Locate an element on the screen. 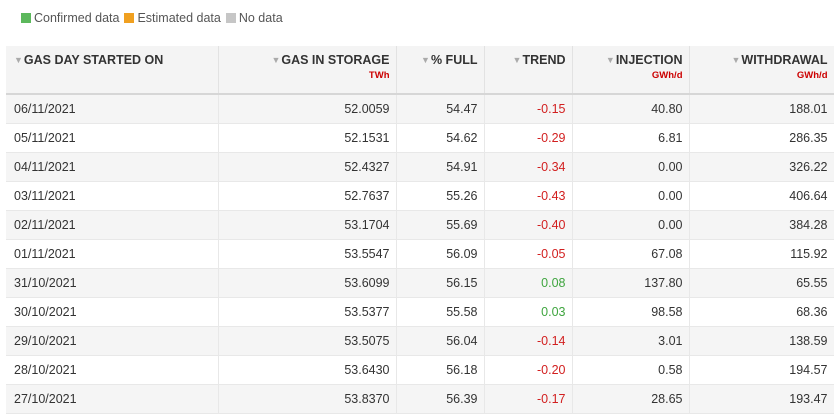 Image resolution: width=834 pixels, height=414 pixels. cell-gas-in-storage: 52.1531 is located at coordinates (307, 138).